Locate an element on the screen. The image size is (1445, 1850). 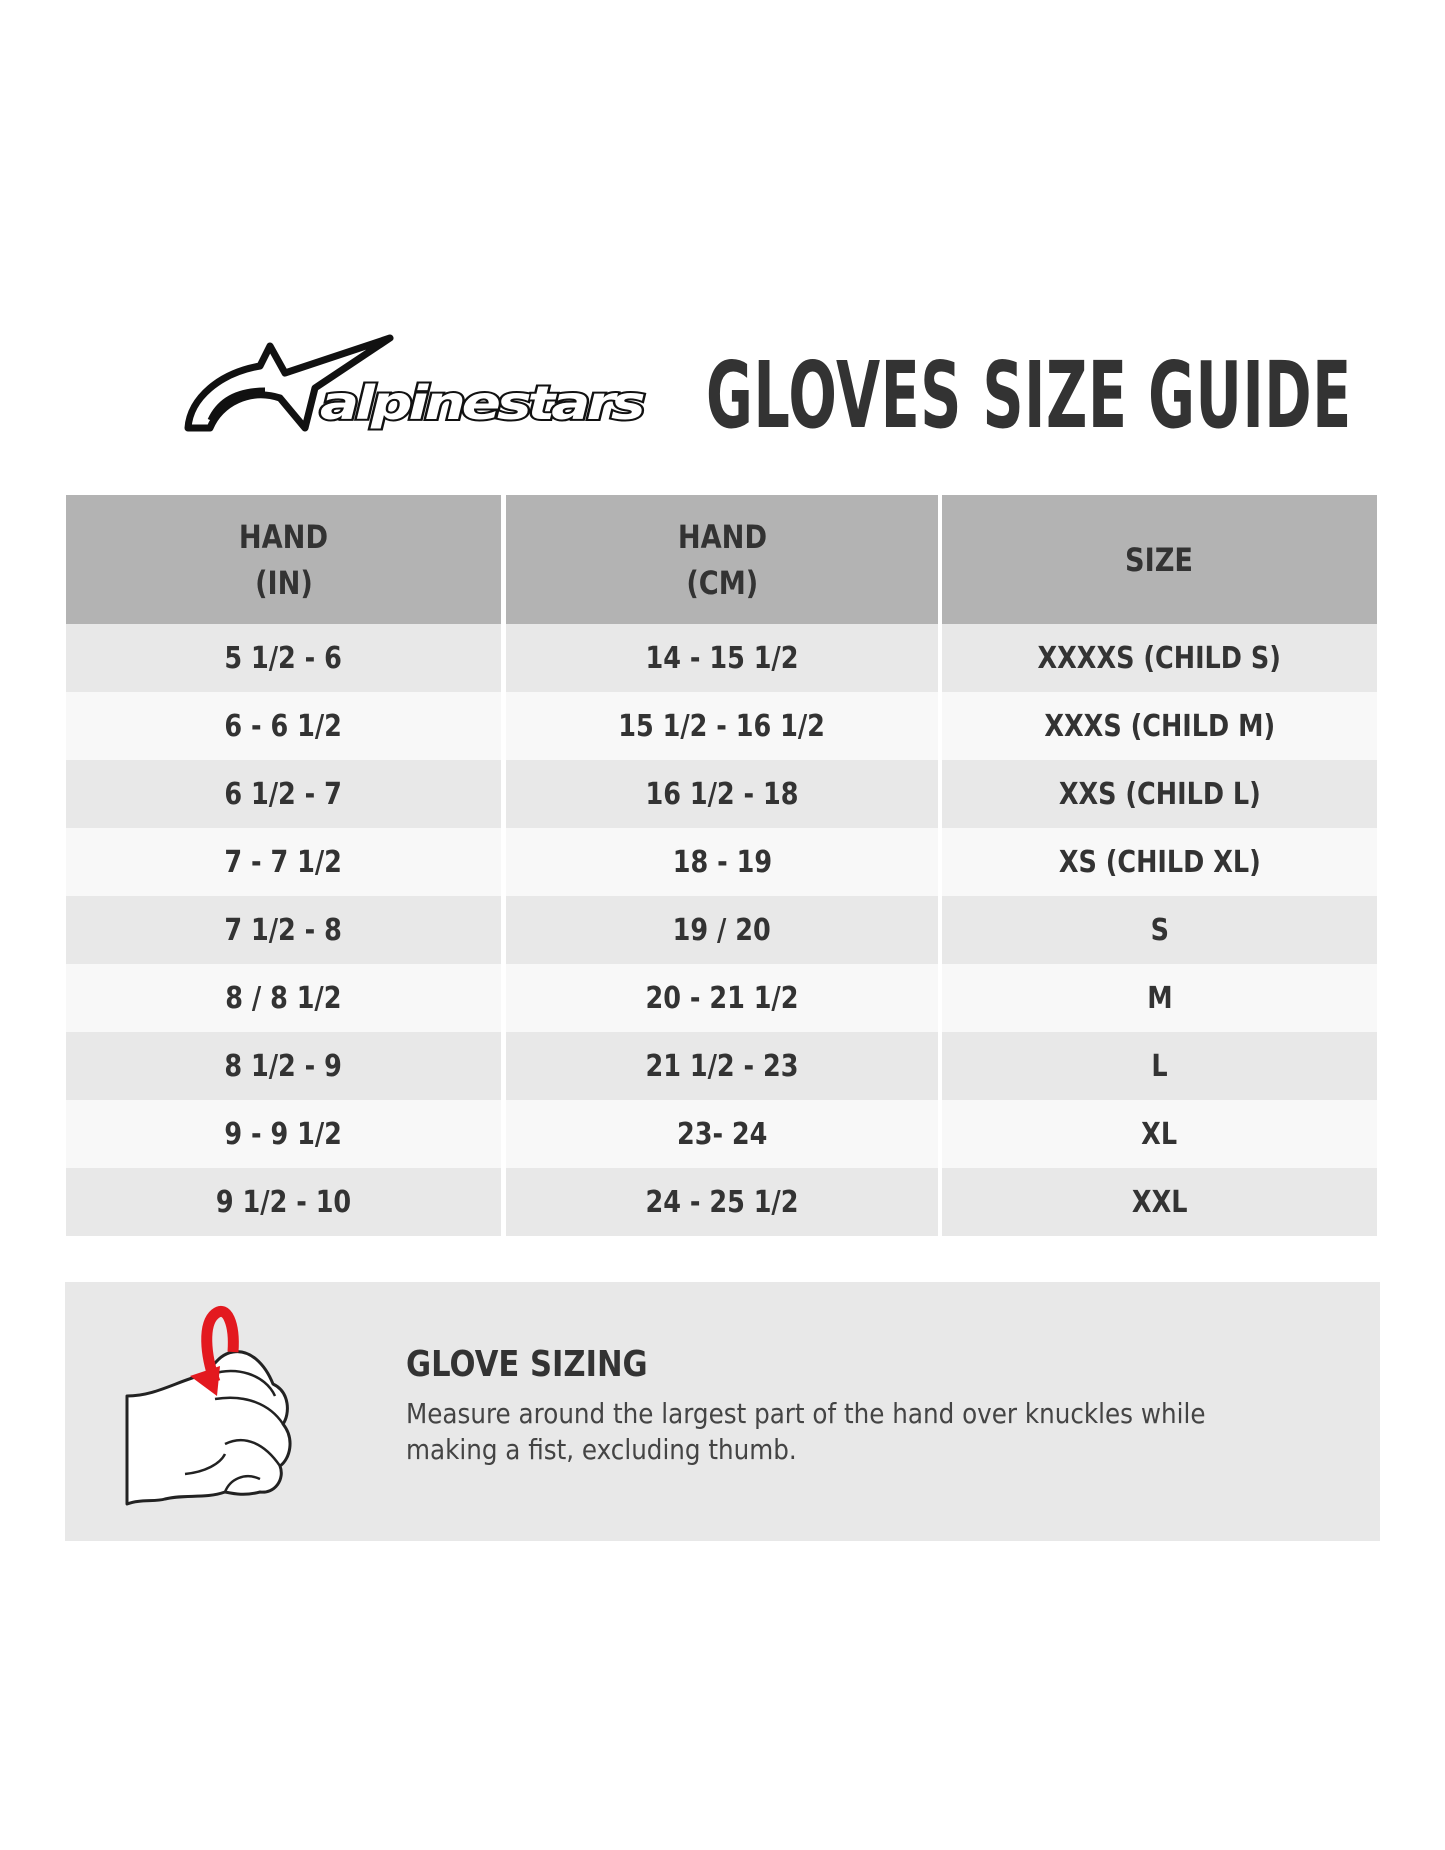
cell-hand-in: 9 - 9 1/2 is located at coordinates (283, 1134).